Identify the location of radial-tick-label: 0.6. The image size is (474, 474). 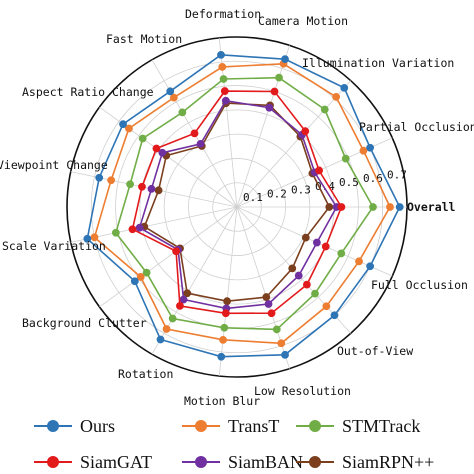
(373, 178).